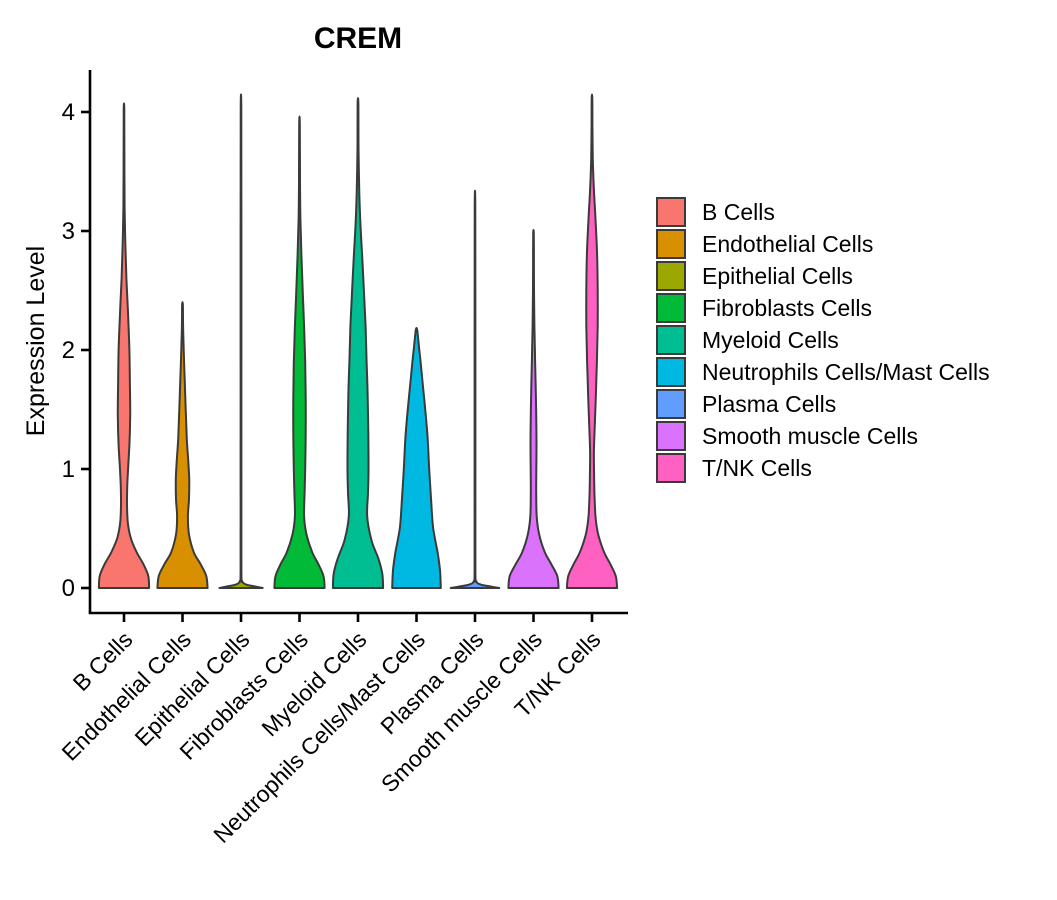 The width and height of the screenshot is (1057, 900). What do you see at coordinates (770, 339) in the screenshot?
I see `legend-label: Myeloid Cells` at bounding box center [770, 339].